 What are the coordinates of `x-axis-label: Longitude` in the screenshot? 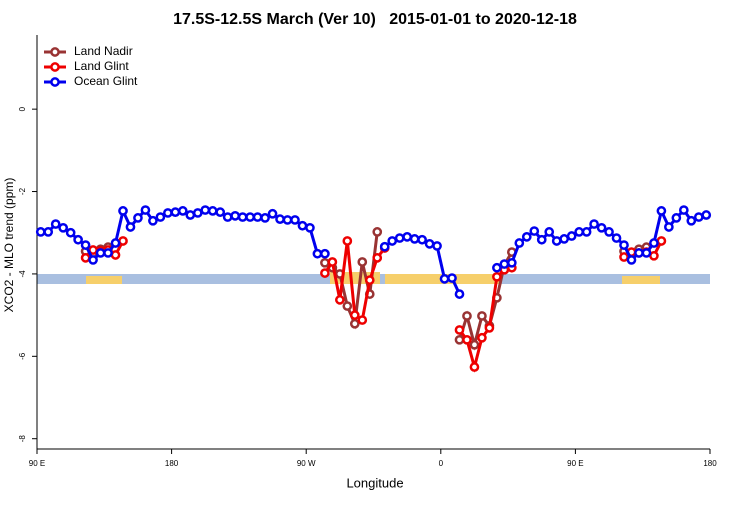 It's located at (374, 482).